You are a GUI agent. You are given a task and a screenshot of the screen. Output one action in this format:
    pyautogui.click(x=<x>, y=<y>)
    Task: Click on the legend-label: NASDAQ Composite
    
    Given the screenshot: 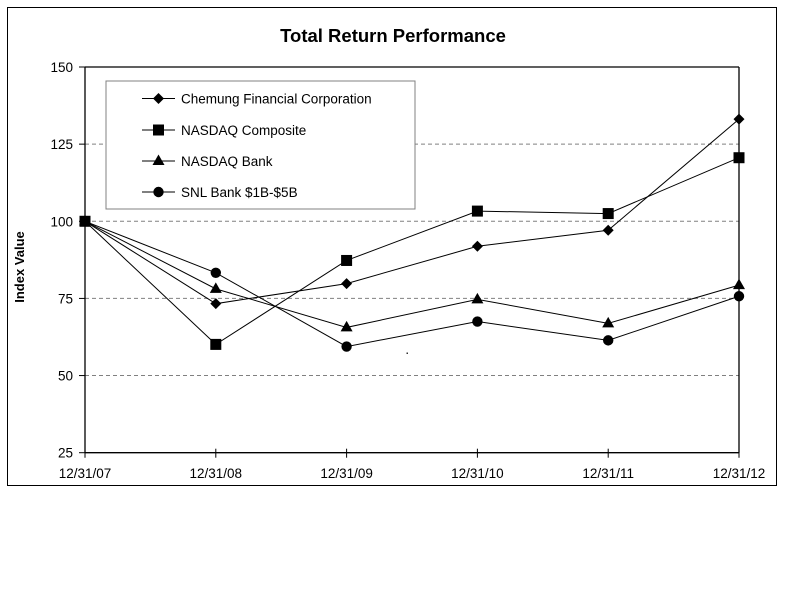 What is the action you would take?
    pyautogui.click(x=243, y=130)
    